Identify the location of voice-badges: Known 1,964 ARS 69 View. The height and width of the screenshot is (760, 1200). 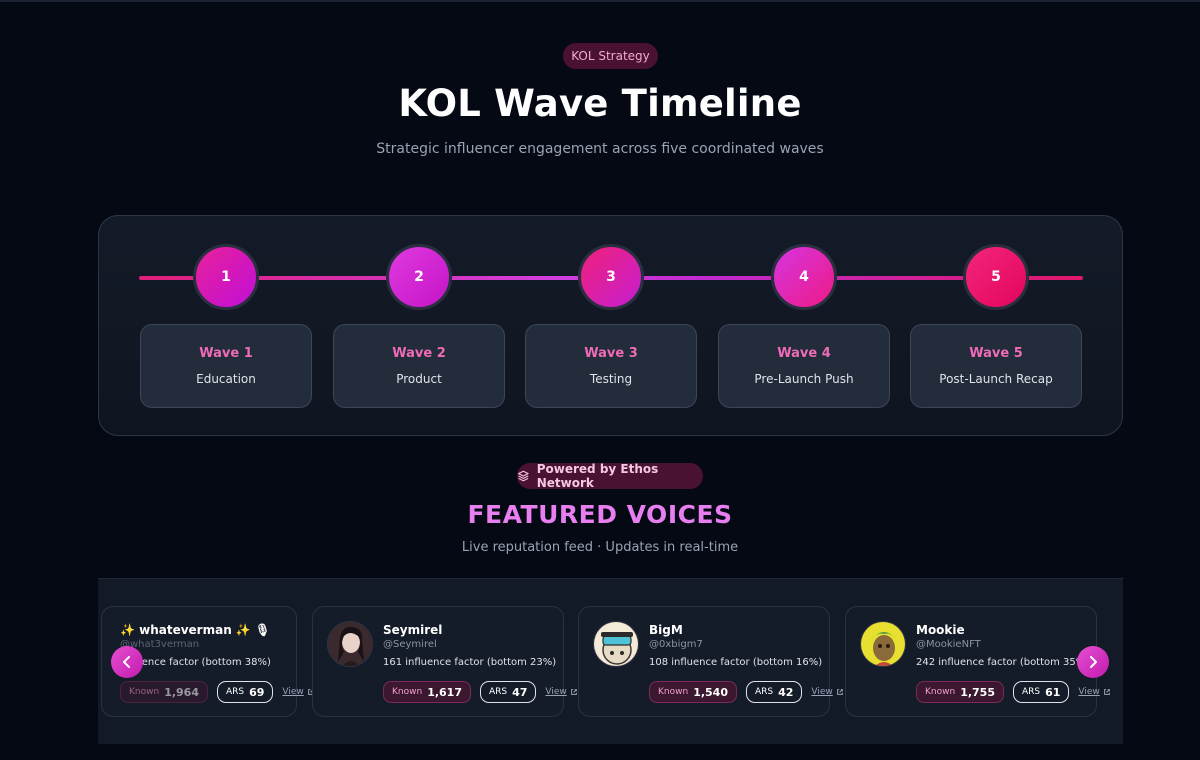
(217, 692).